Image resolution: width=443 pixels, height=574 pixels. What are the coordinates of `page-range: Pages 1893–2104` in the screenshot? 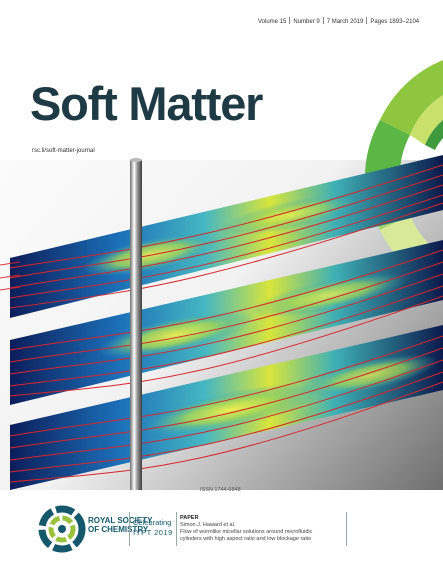 It's located at (395, 22).